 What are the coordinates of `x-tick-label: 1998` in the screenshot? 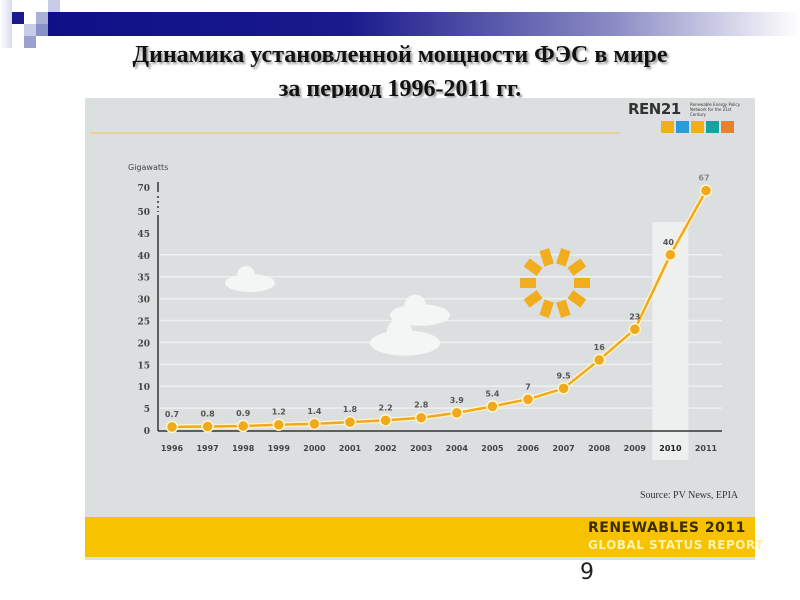 It's located at (243, 448).